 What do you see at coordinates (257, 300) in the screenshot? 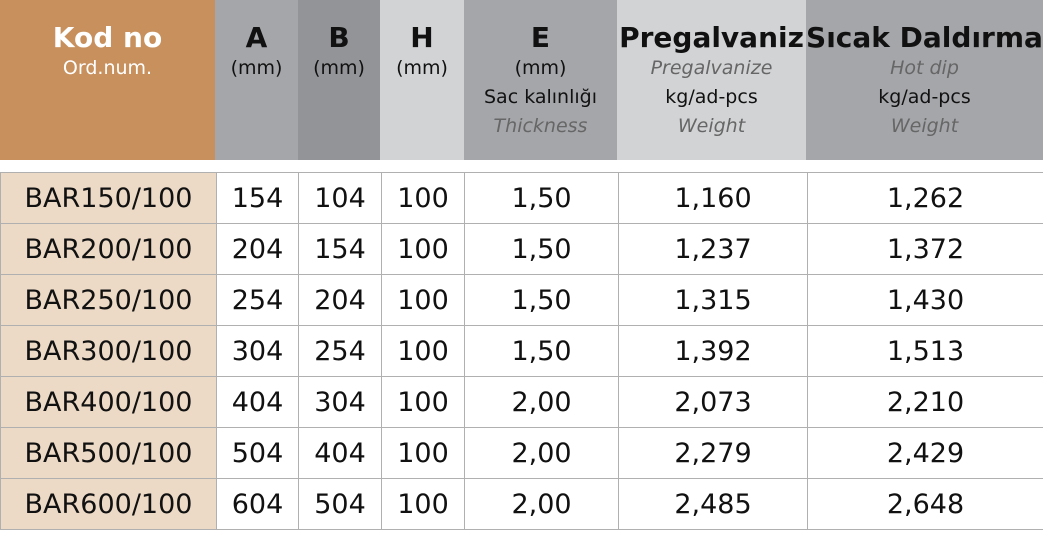
I see `cell-a: 254` at bounding box center [257, 300].